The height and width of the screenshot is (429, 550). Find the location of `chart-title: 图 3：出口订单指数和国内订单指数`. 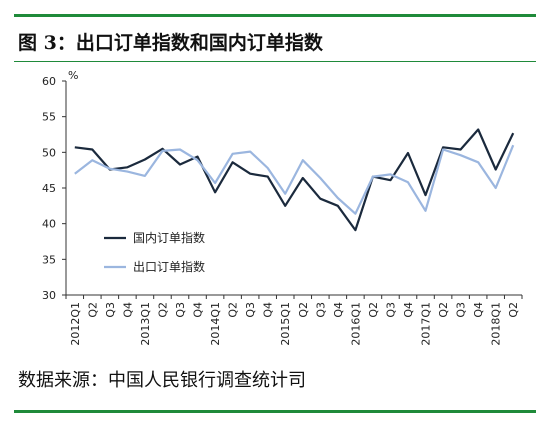

chart-title: 图 3：出口订单指数和国内订单指数 is located at coordinates (170, 43).